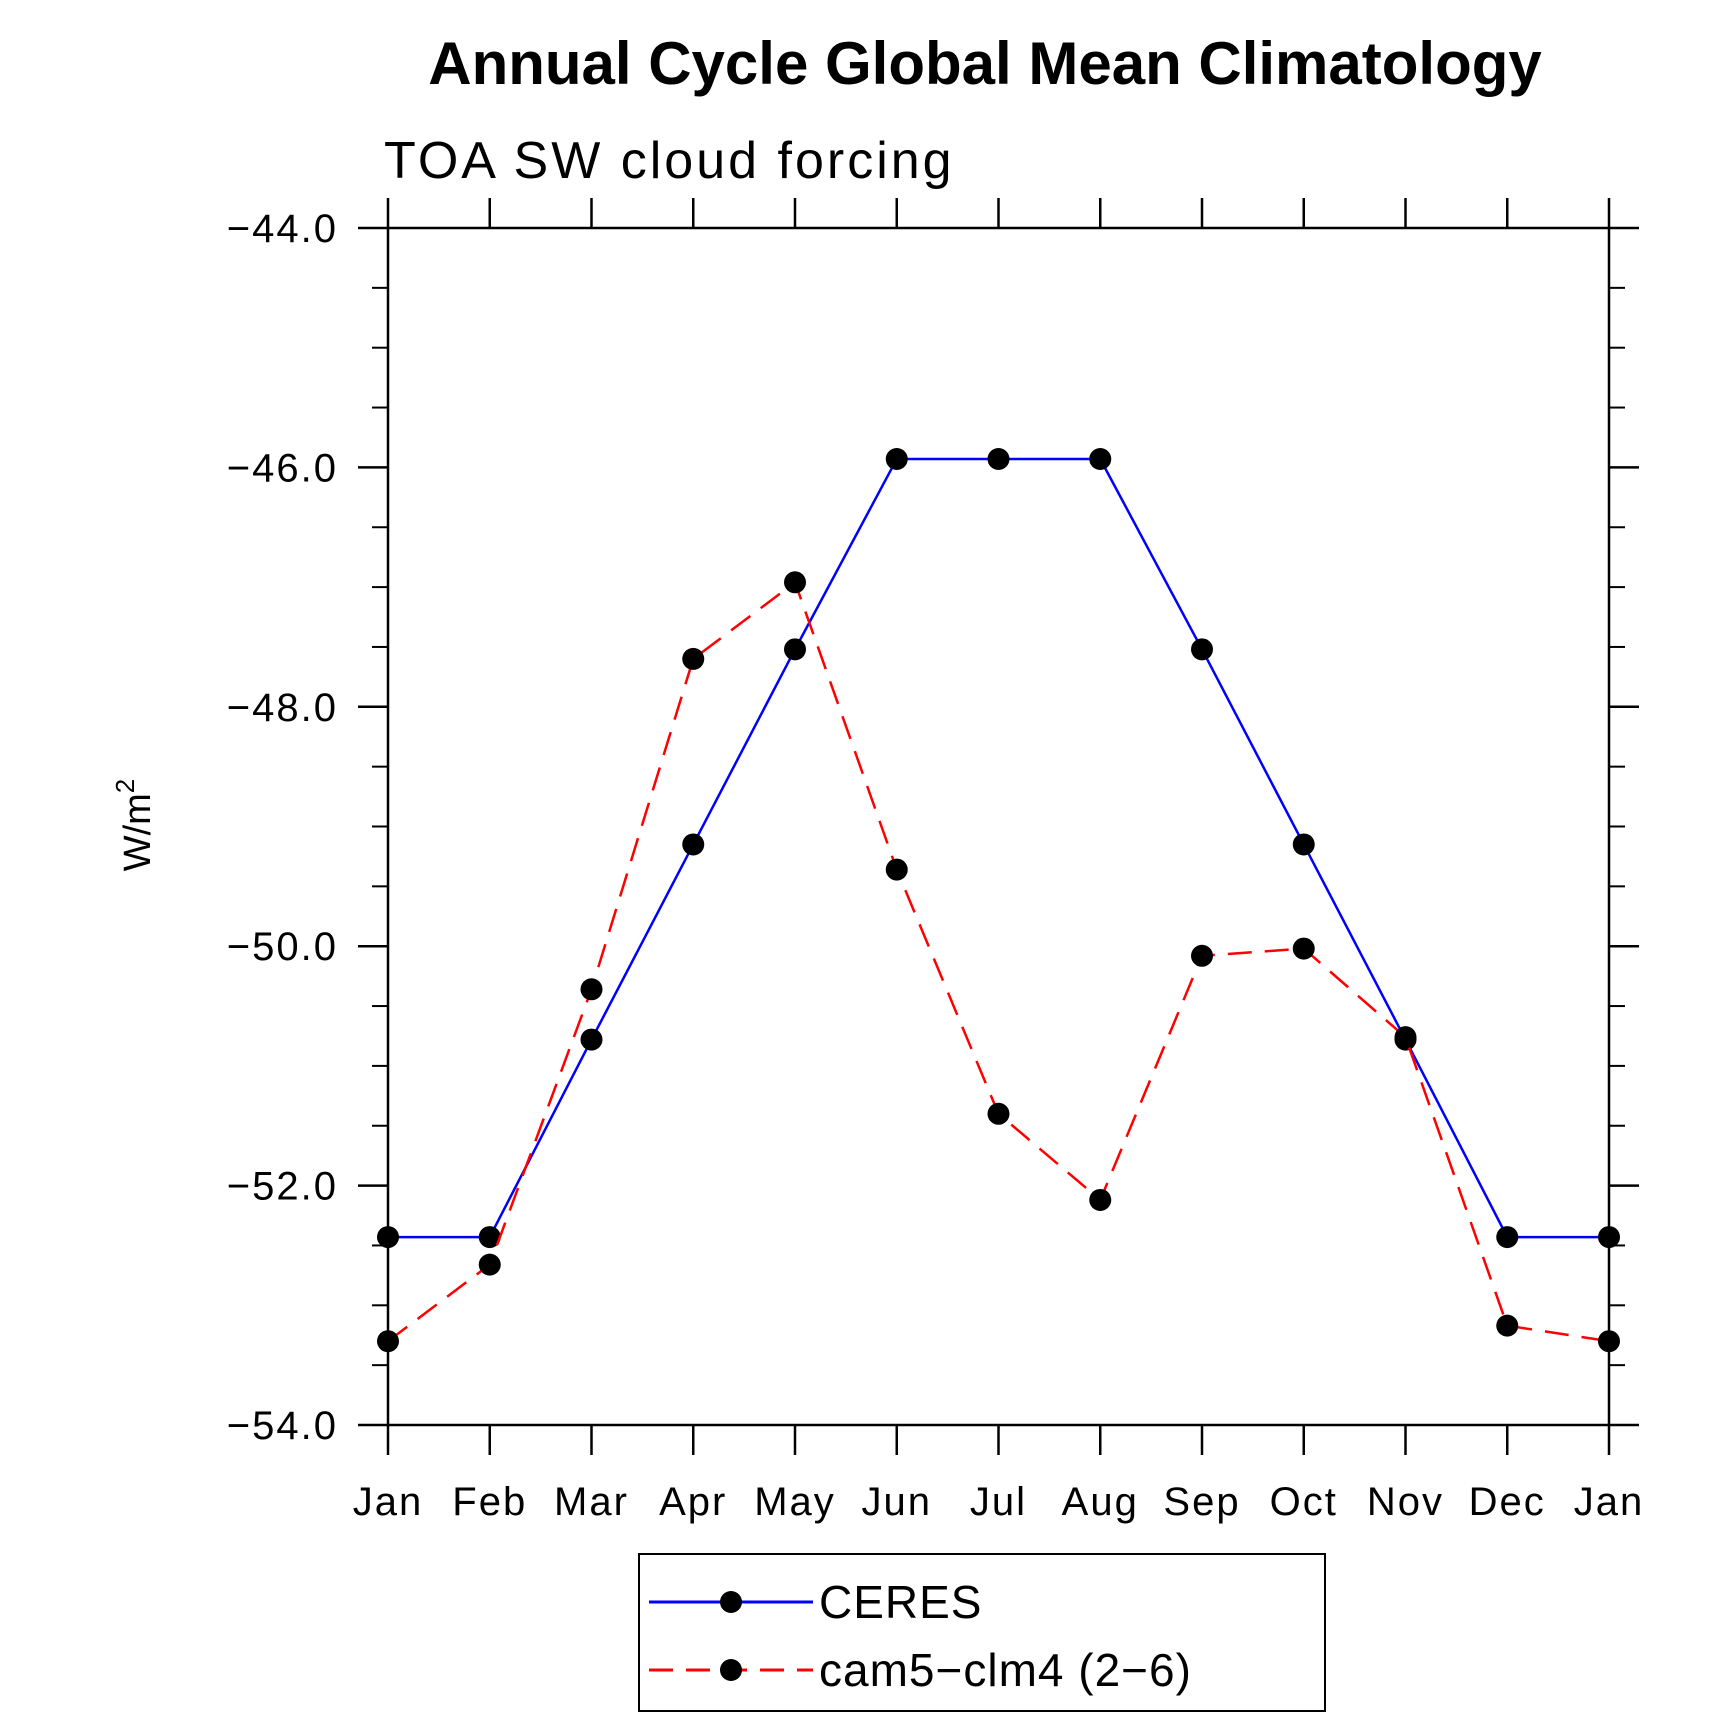 This screenshot has height=1718, width=1710. Describe the element at coordinates (282, 1187) in the screenshot. I see `y-tick-label: −52.0` at that location.